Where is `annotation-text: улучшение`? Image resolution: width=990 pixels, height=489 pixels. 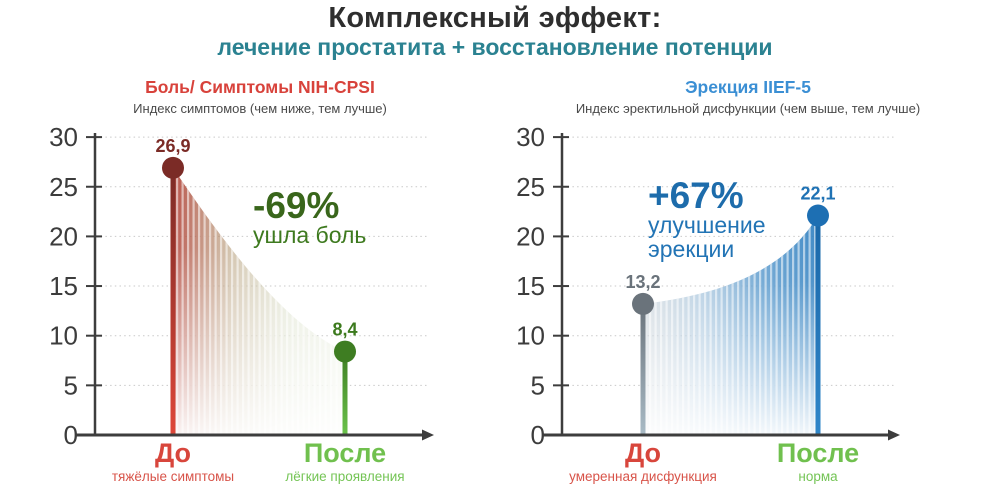 annotation-text: улучшение is located at coordinates (706, 225).